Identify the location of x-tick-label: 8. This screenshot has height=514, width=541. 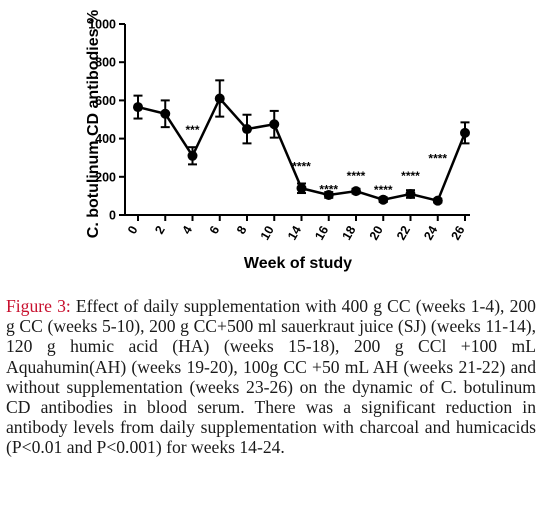
(242, 229).